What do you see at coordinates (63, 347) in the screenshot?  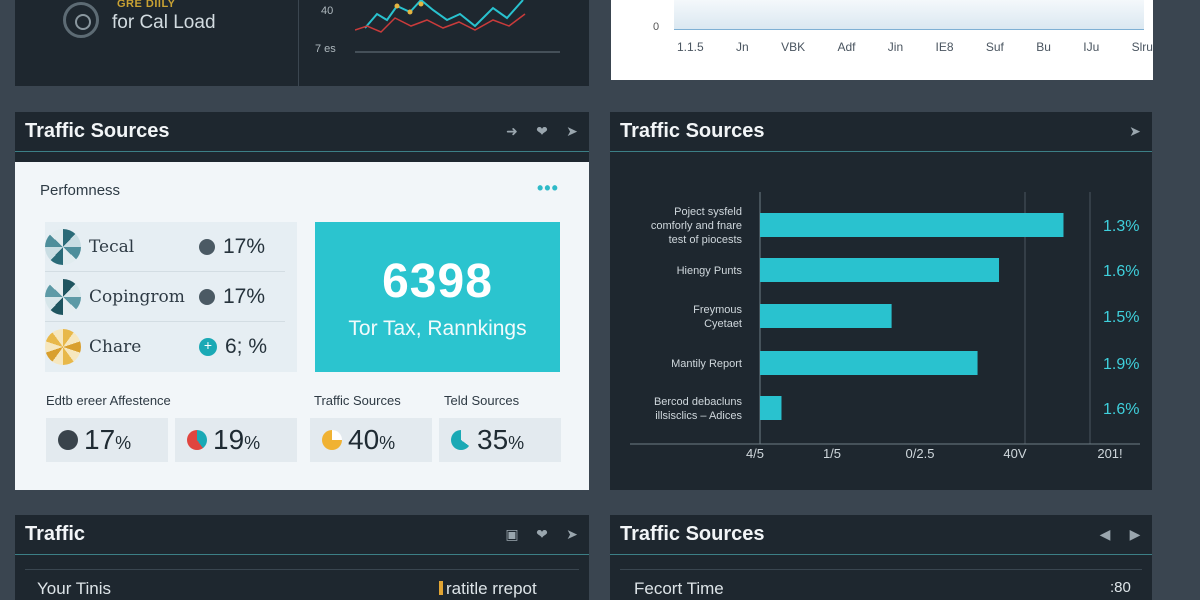 I see `sunburst-icon` at bounding box center [63, 347].